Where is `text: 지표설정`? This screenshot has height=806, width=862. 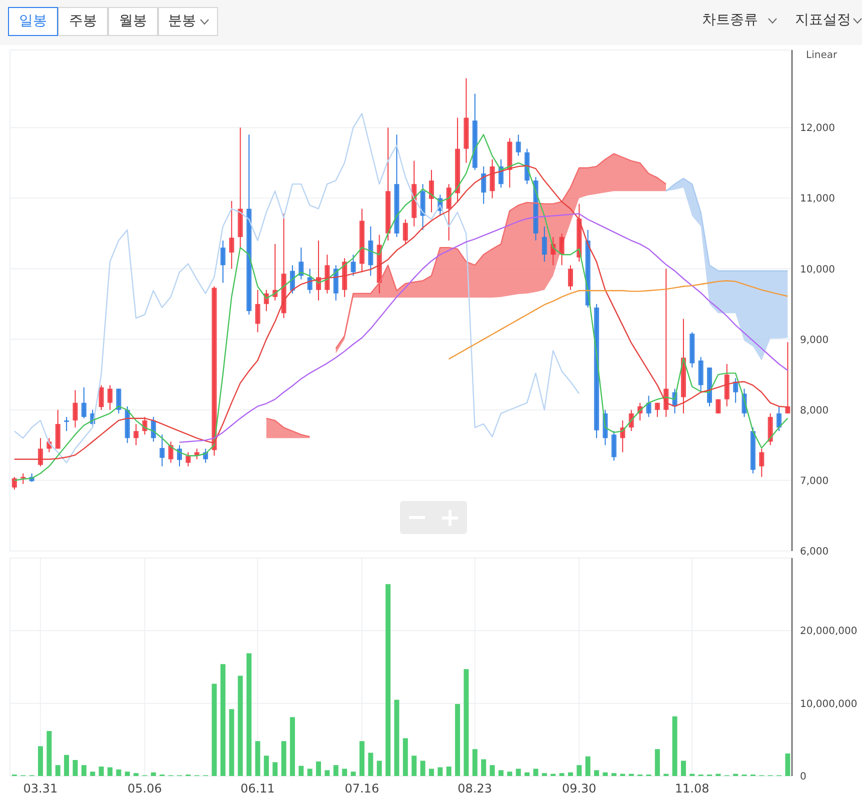 text: 지표설정 is located at coordinates (823, 20).